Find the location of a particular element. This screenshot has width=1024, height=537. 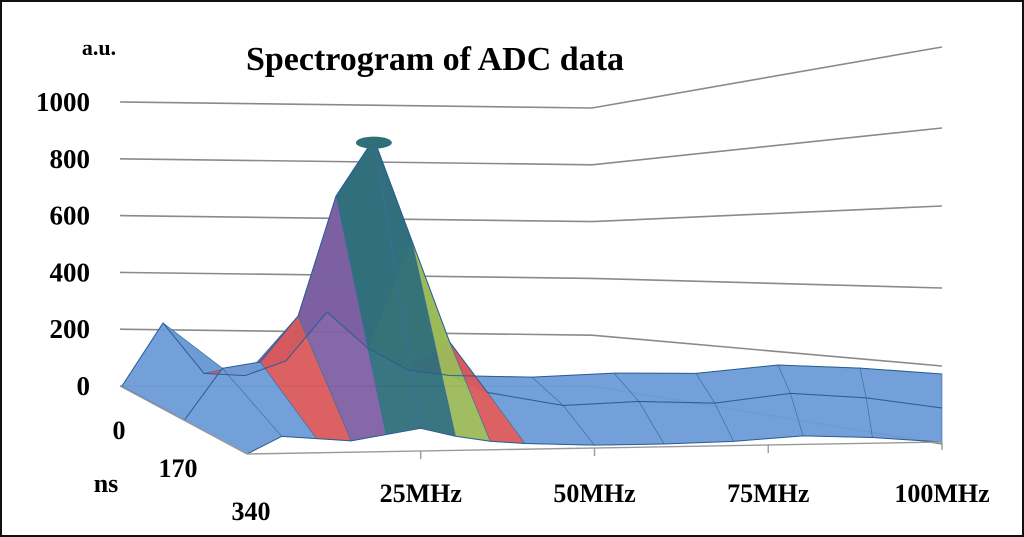

z-tick-label: 400 is located at coordinates (70, 272).